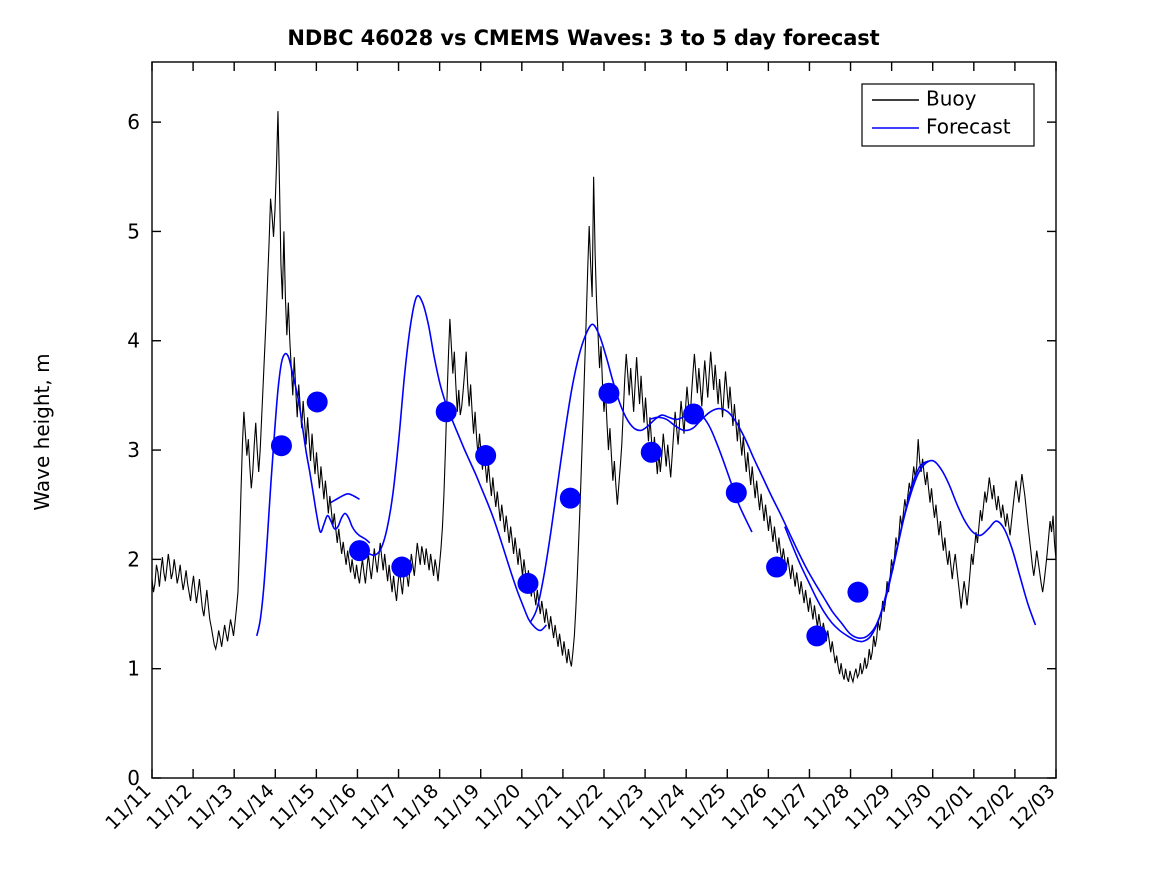 This screenshot has height=875, width=1167. What do you see at coordinates (950, 807) in the screenshot?
I see `x-tick-label: 12/01` at bounding box center [950, 807].